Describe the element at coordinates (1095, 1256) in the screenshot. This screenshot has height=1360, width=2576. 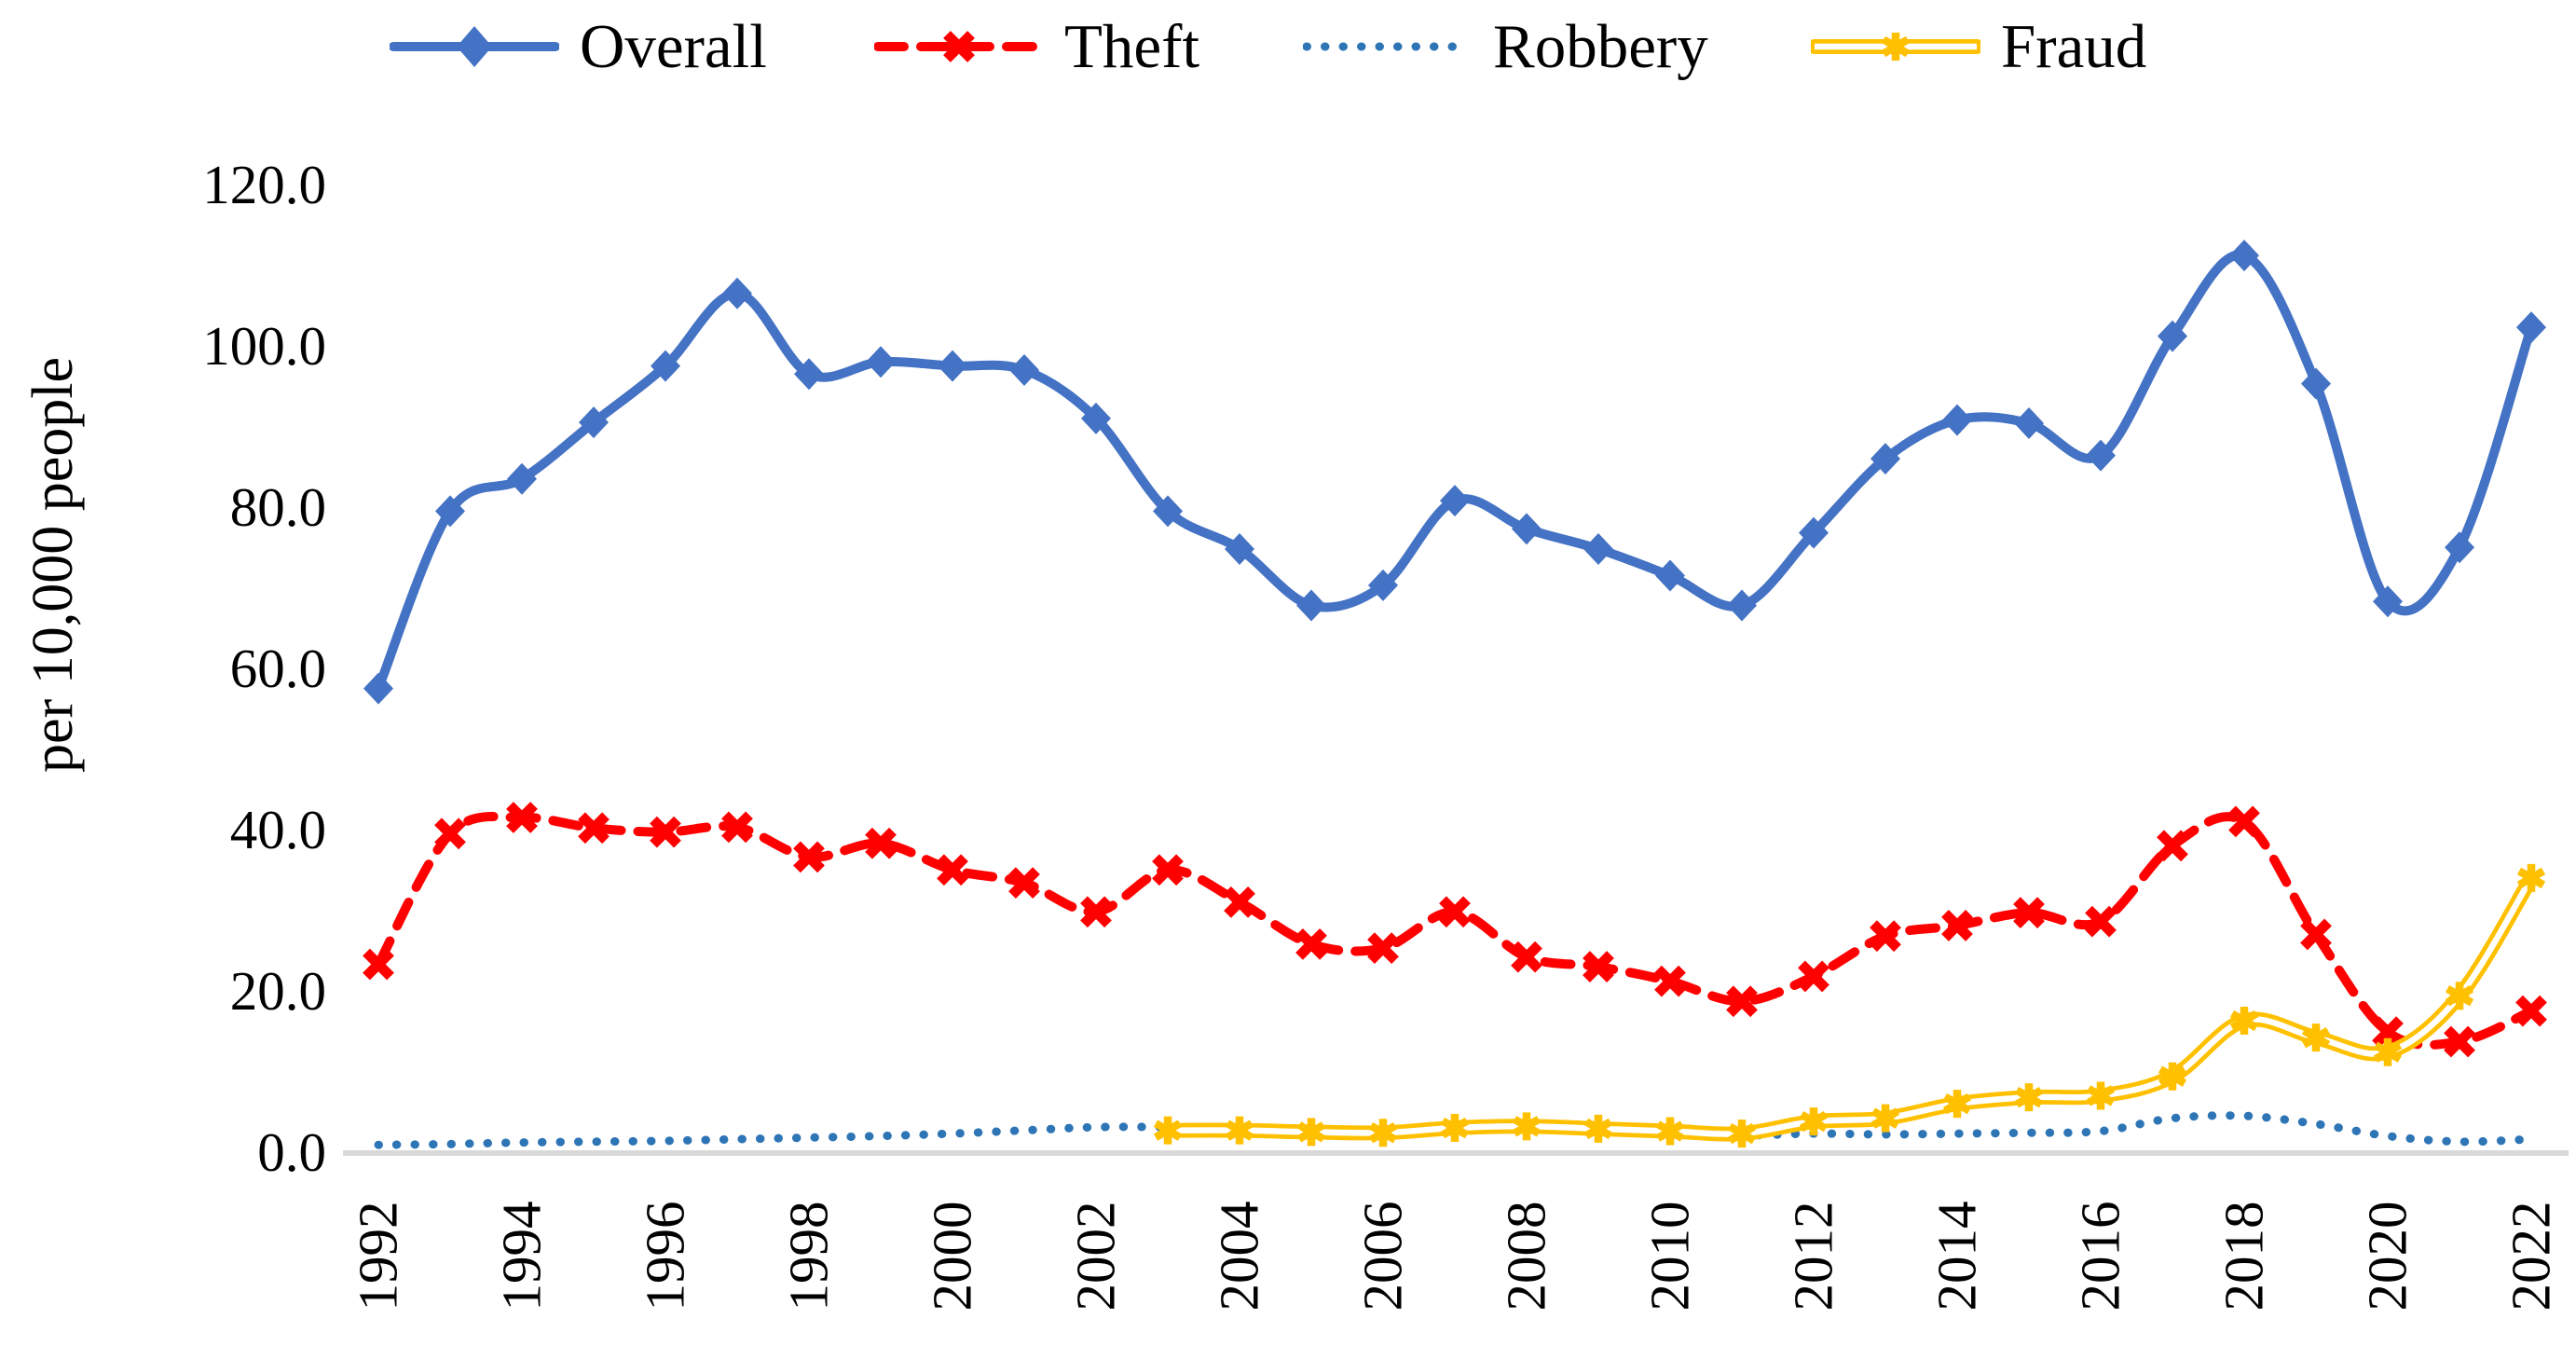
I see `x-axis-tick-label: 2002` at that location.